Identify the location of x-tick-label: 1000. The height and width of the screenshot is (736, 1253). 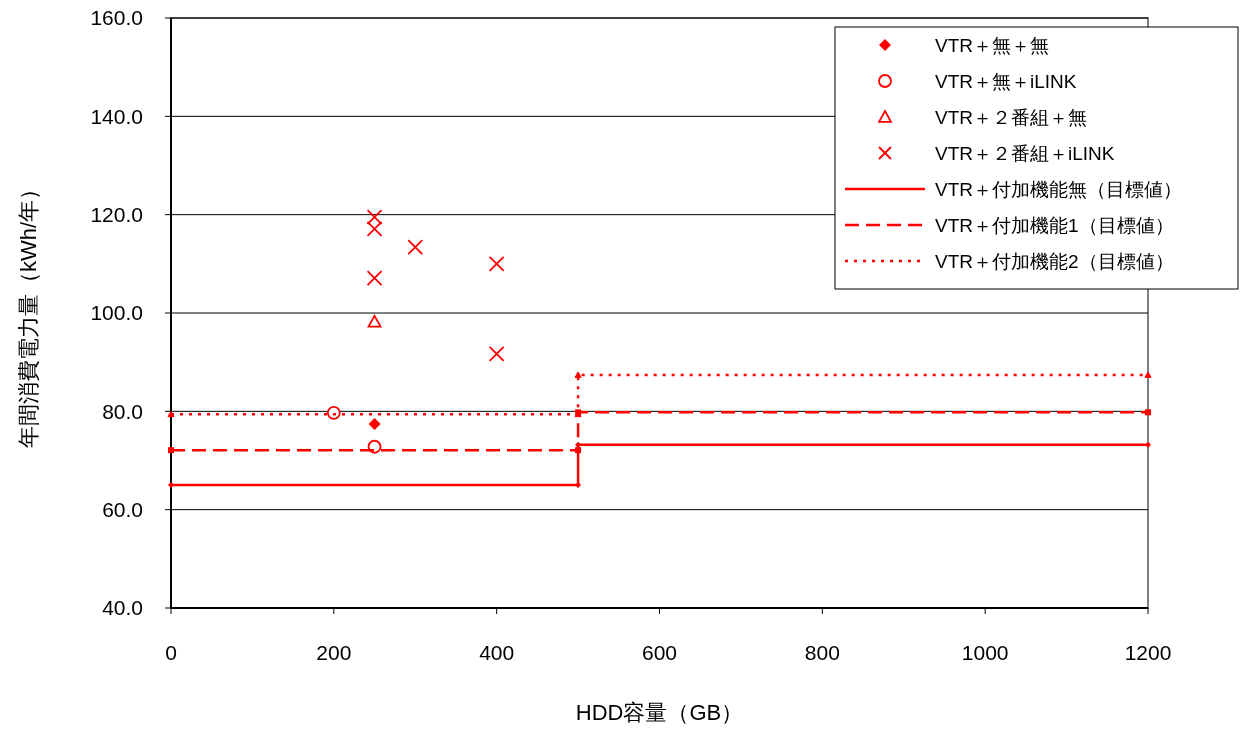
(985, 652).